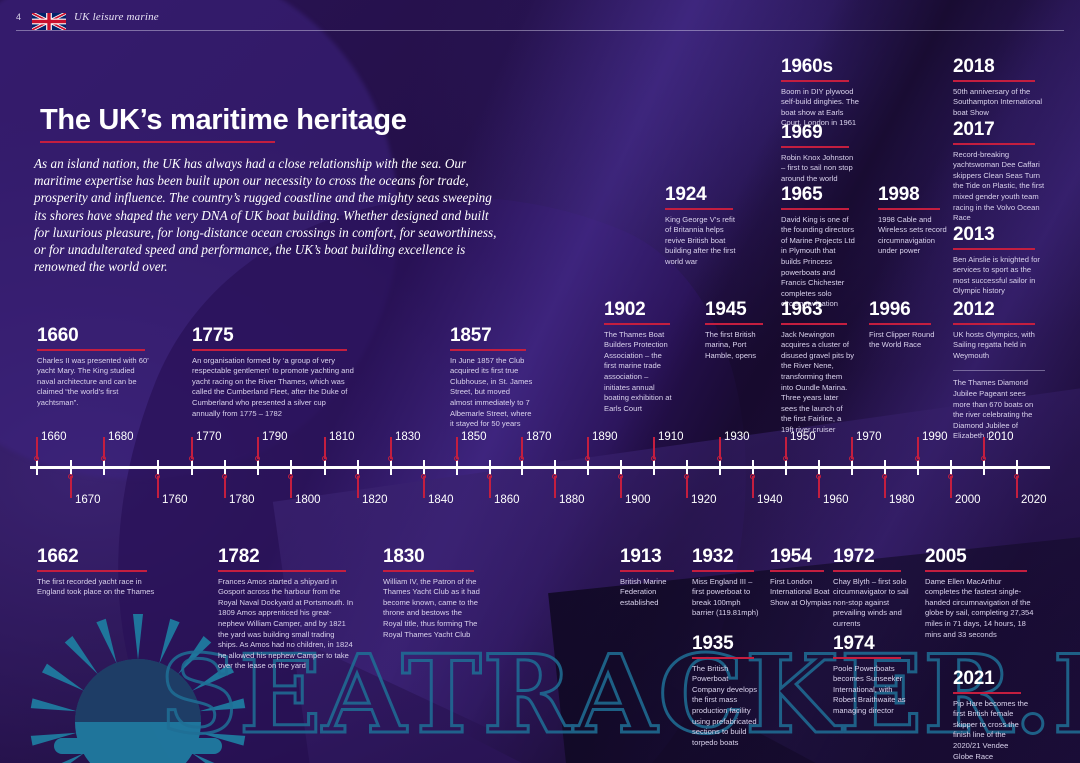 This screenshot has height=763, width=1080. I want to click on axis-label-below: 1880, so click(572, 500).